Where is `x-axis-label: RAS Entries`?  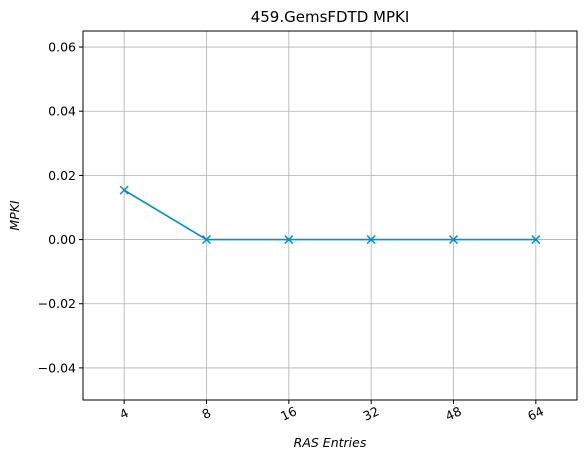
x-axis-label: RAS Entries is located at coordinates (330, 442).